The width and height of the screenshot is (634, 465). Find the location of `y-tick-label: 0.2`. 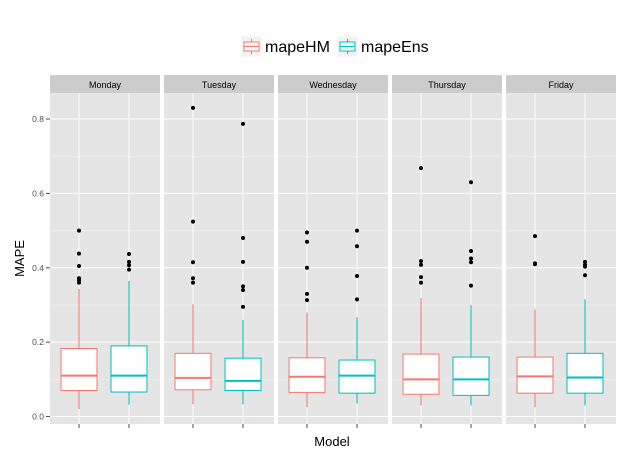

y-tick-label: 0.2 is located at coordinates (38, 342).